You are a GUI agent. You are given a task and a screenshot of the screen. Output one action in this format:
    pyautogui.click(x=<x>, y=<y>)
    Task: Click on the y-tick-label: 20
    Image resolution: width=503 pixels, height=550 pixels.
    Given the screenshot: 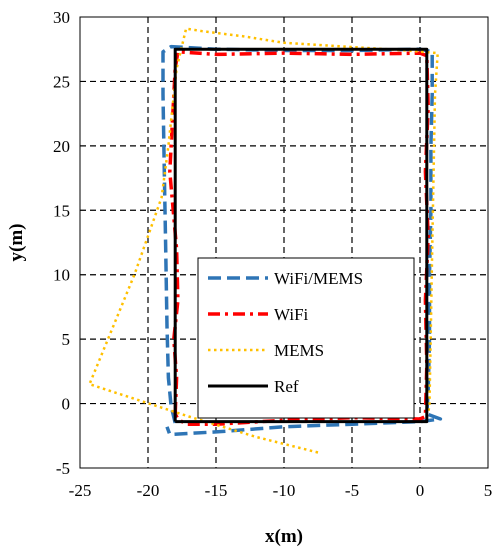 What is the action you would take?
    pyautogui.click(x=61, y=146)
    